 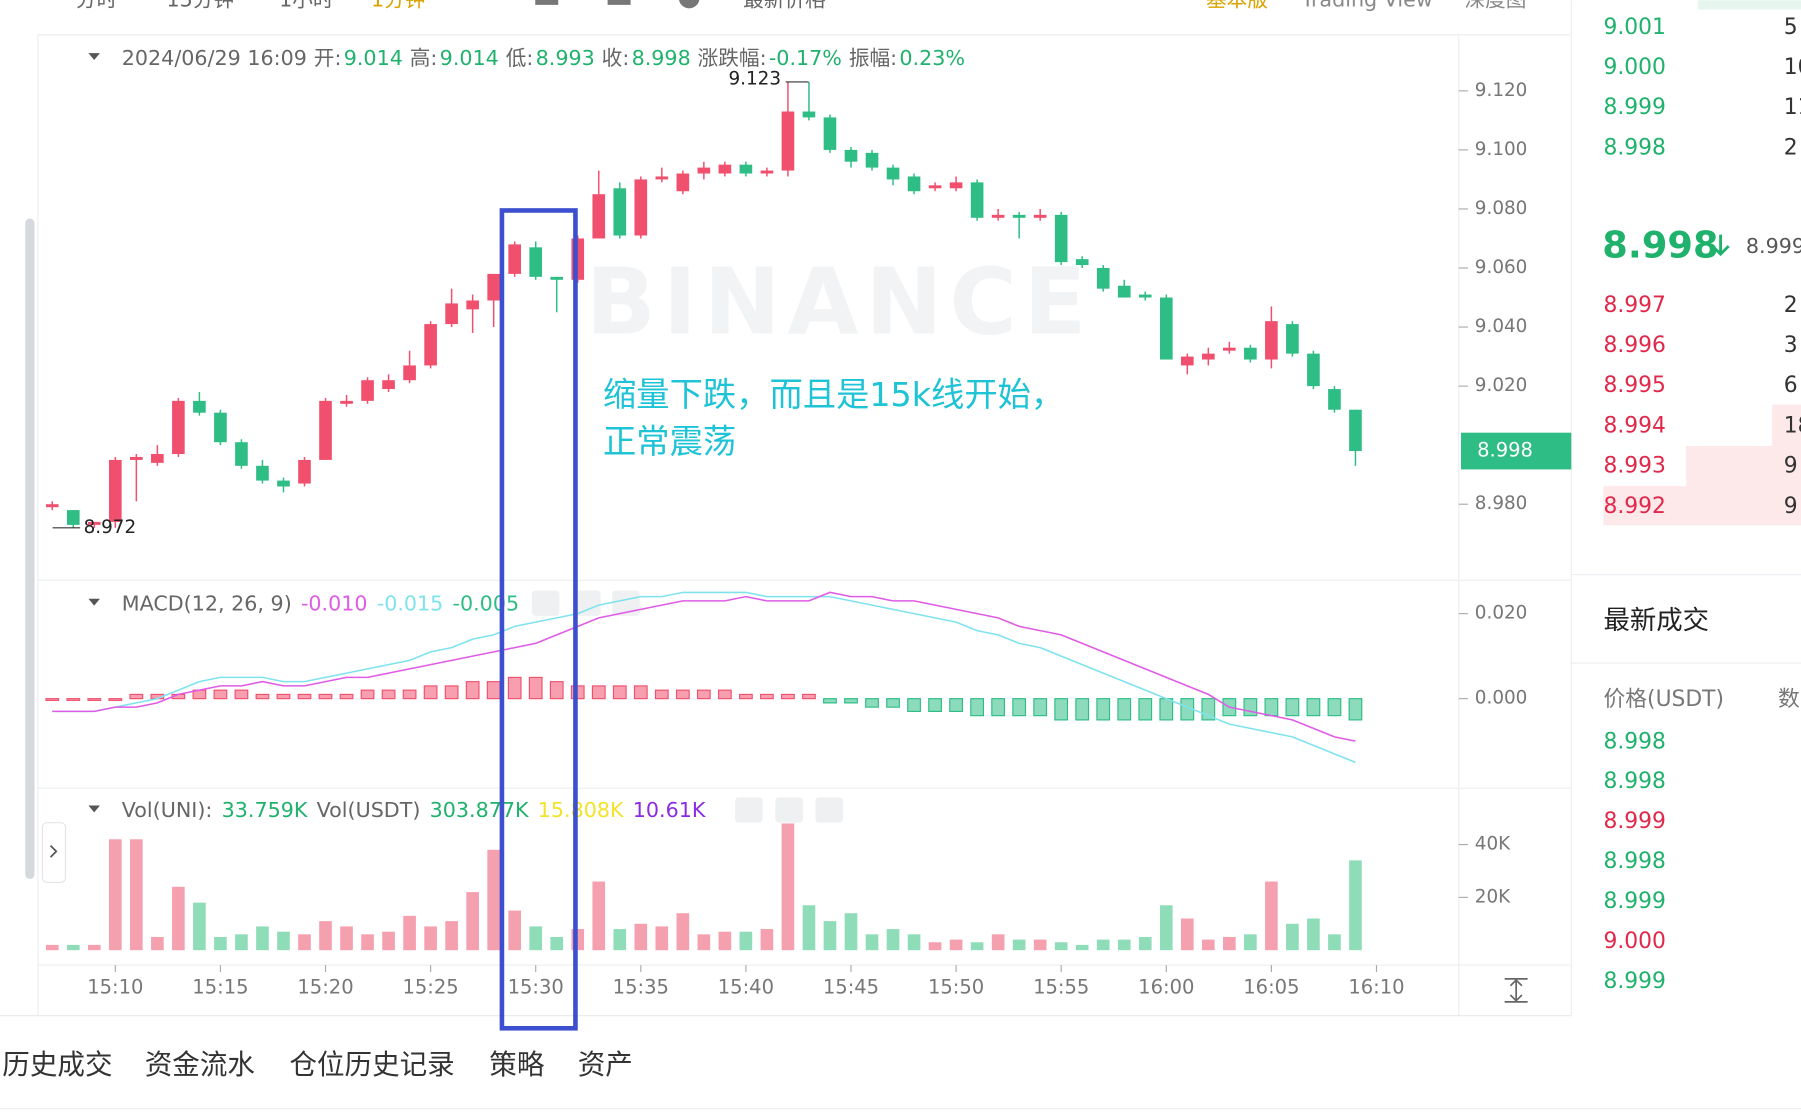 What do you see at coordinates (1061, 987) in the screenshot?
I see `x-tick-label: 15:55` at bounding box center [1061, 987].